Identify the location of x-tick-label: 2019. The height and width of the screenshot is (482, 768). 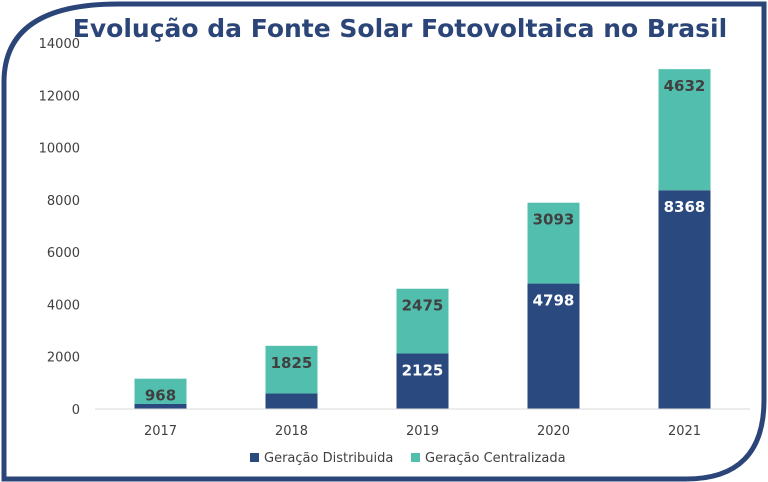
(422, 431).